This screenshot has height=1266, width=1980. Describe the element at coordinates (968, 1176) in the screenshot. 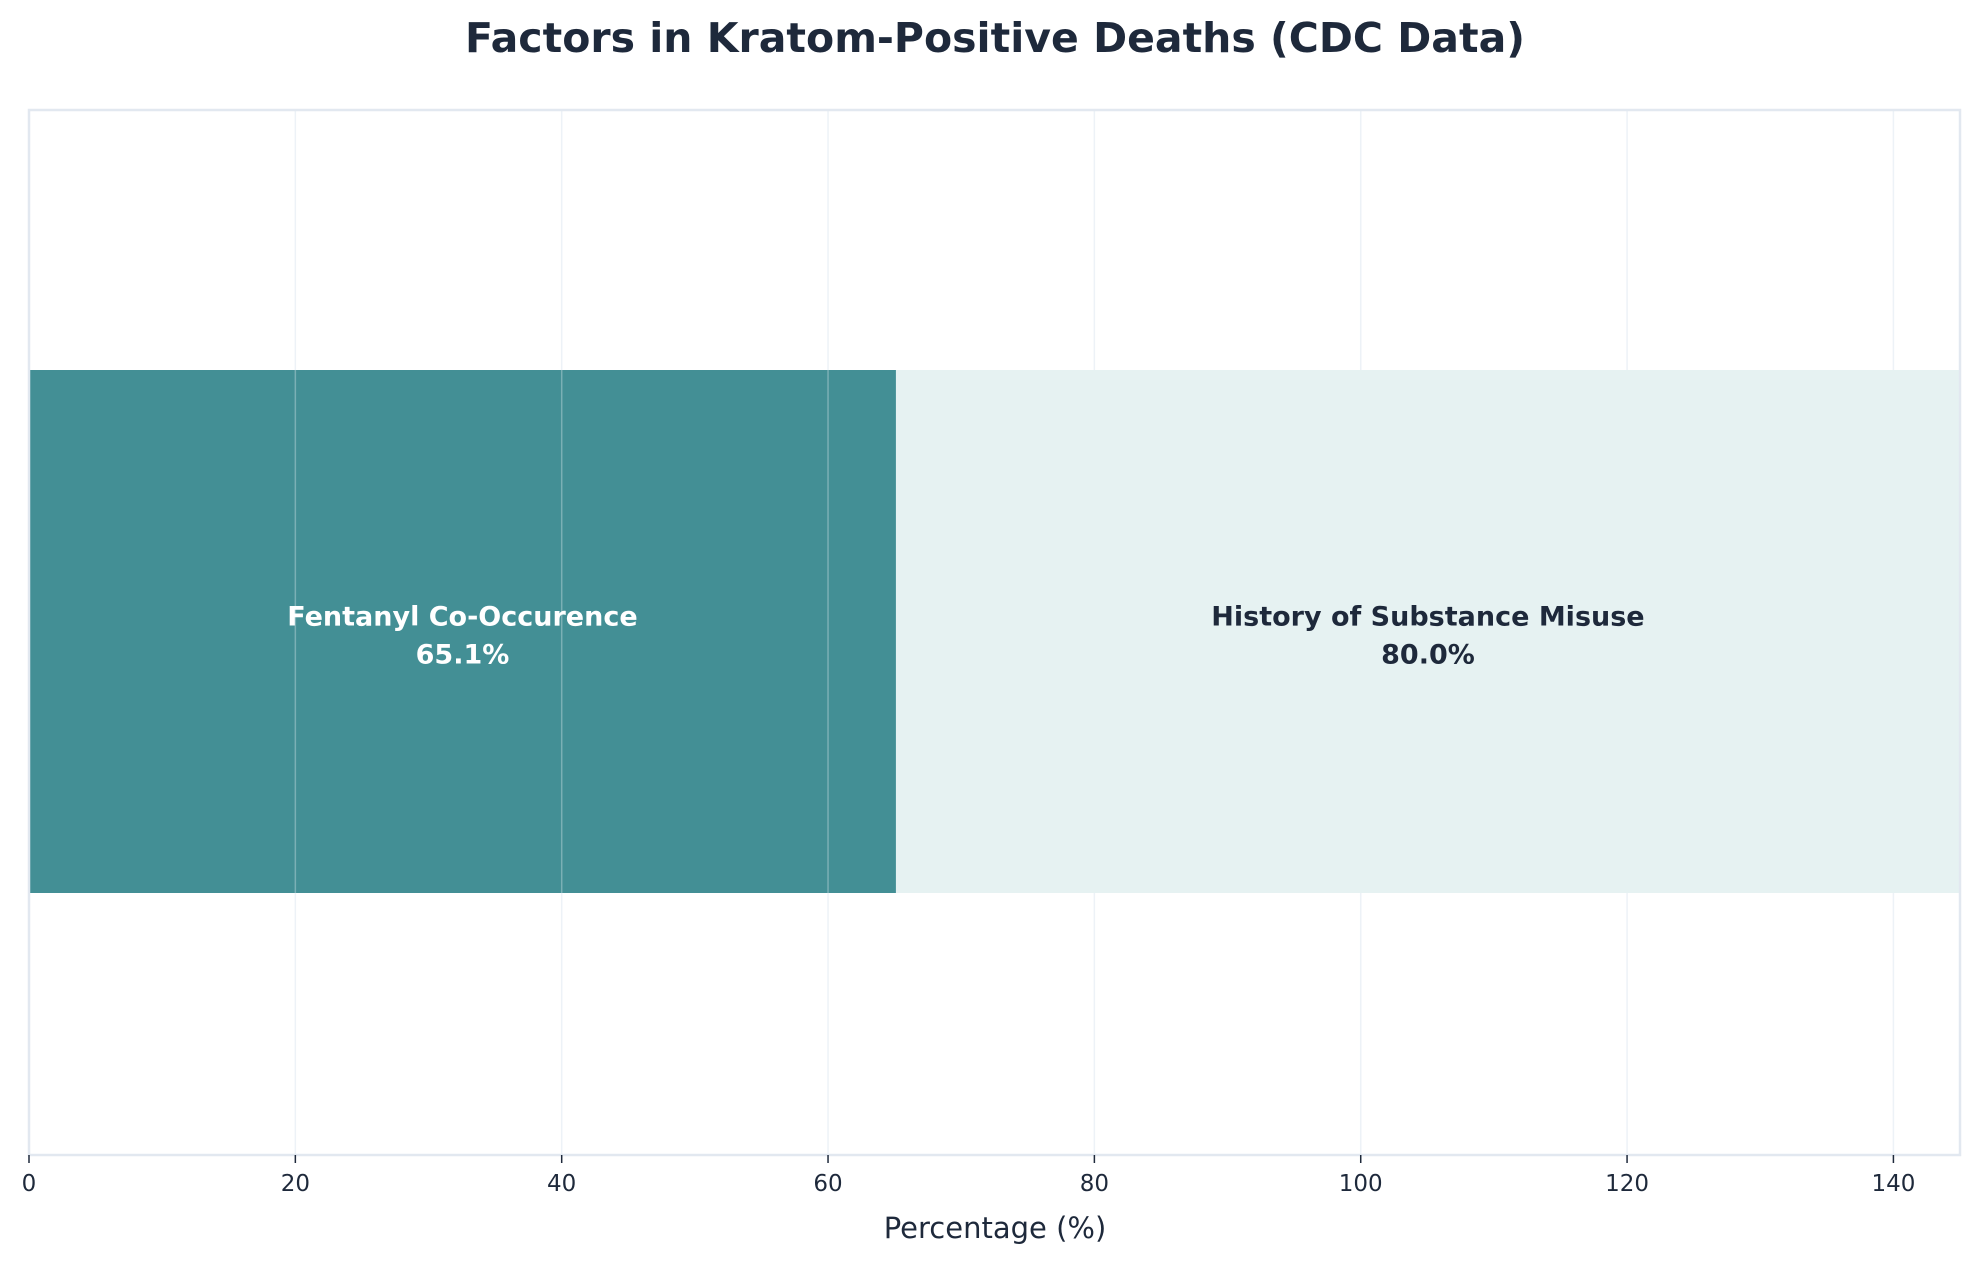

I see `x-axis-ticks: 0 20 40 60 80 100 120 140` at that location.